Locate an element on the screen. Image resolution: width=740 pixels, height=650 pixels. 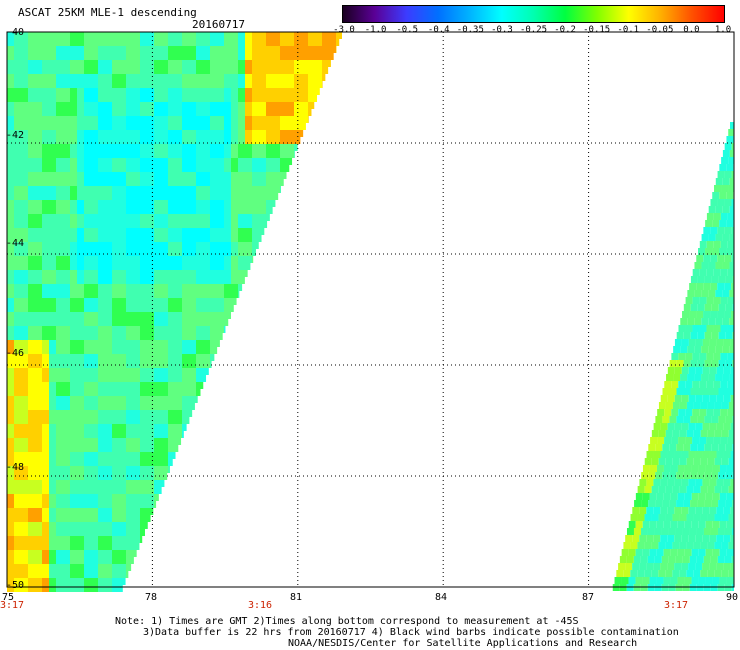
colorbar-tick: -0.35 is located at coordinates (470, 30).